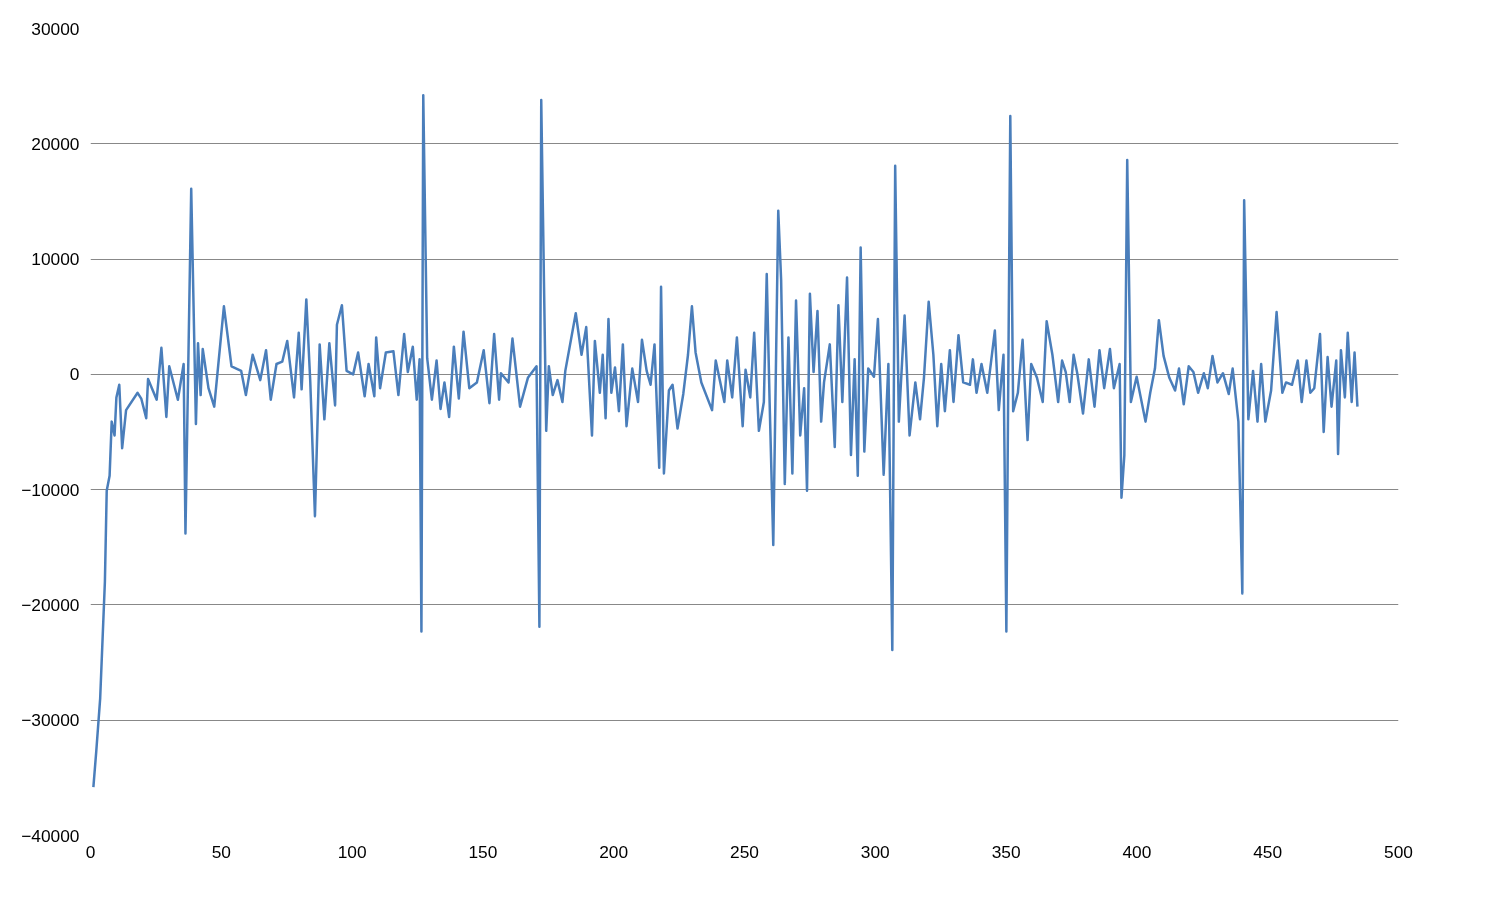 The width and height of the screenshot is (1501, 903). I want to click on x-tick-label: 400, so click(1137, 851).